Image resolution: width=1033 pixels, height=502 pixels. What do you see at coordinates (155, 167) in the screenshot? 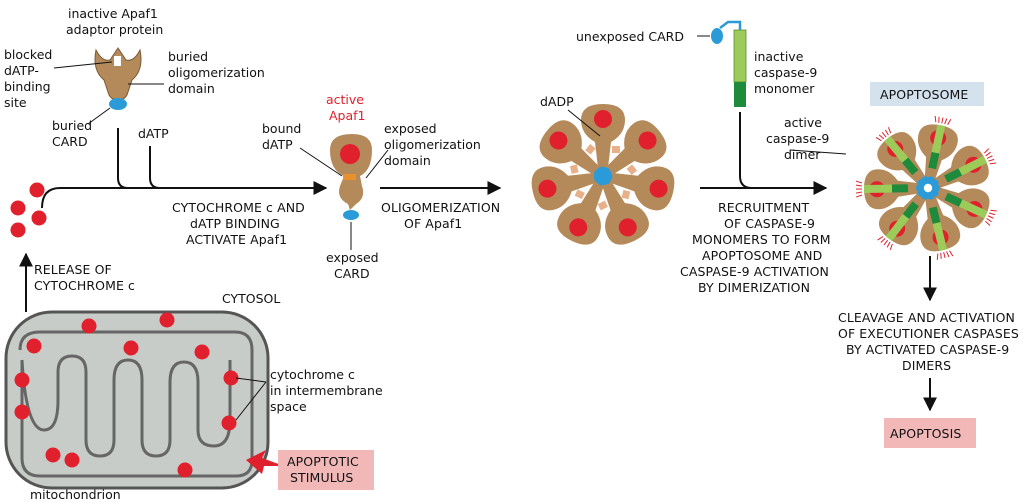
I see `datp-arrow` at bounding box center [155, 167].